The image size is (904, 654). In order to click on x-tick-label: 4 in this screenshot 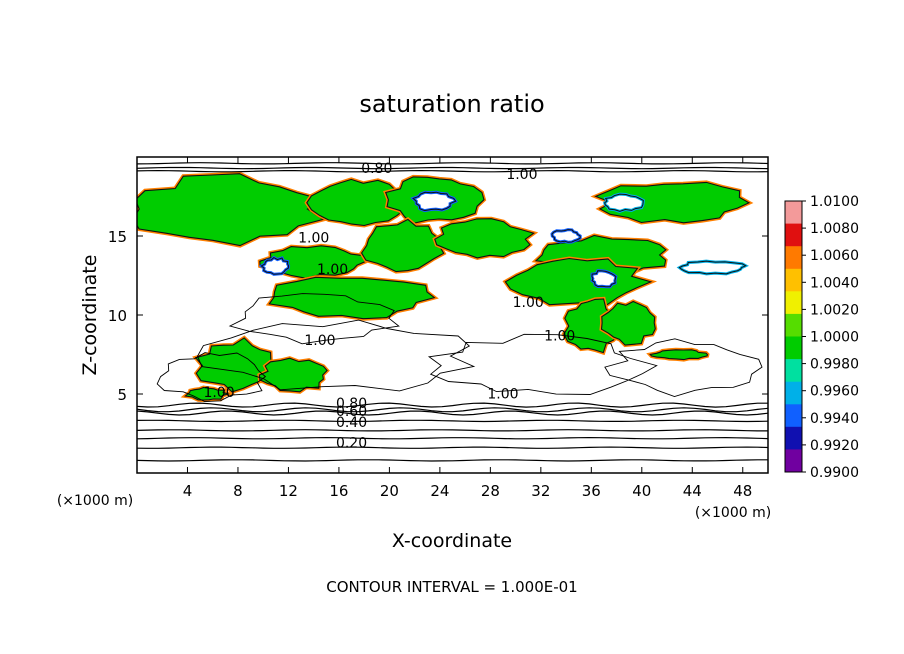, I will do `click(188, 491)`.